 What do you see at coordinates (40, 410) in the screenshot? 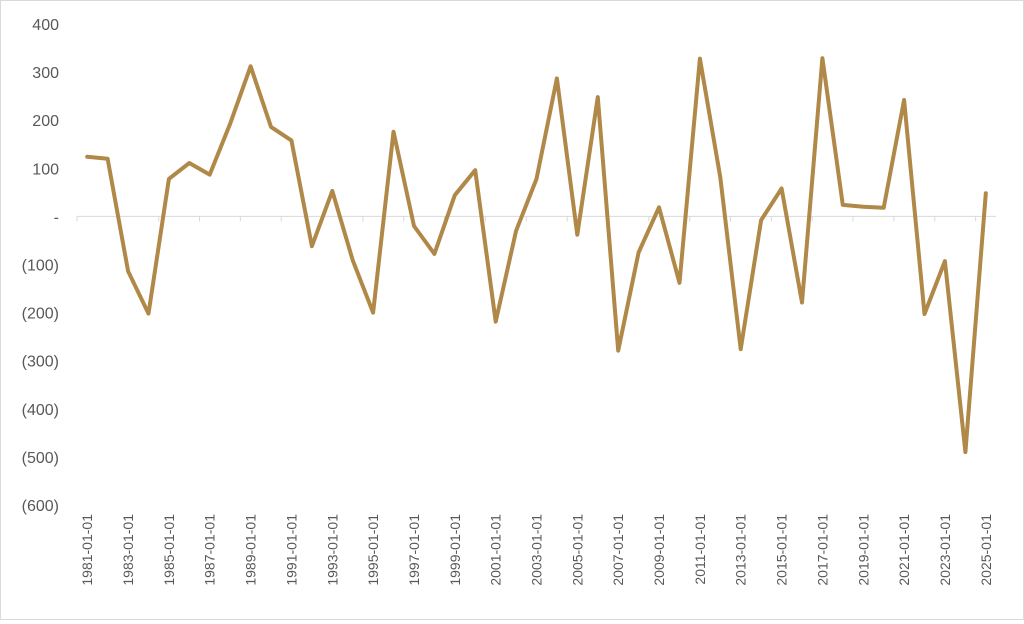
I see `y-tick-label: (400)` at bounding box center [40, 410].